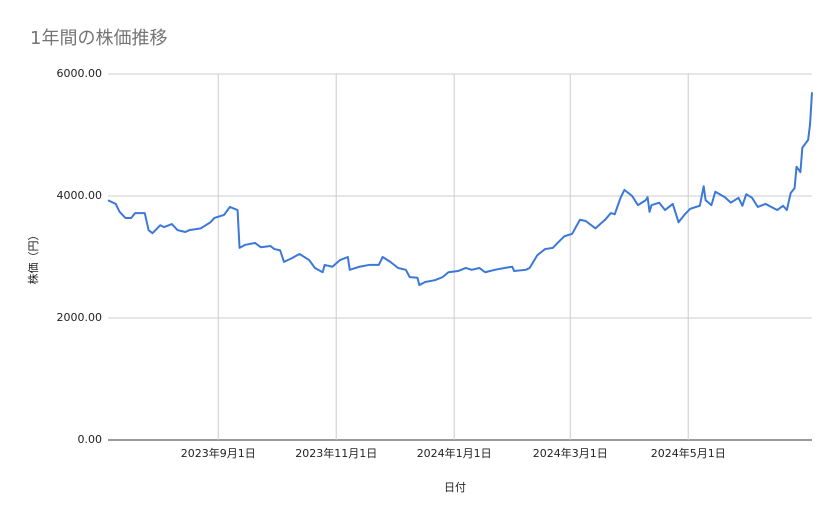  I want to click on x-tick-label: 2024年3月1日, so click(570, 453).